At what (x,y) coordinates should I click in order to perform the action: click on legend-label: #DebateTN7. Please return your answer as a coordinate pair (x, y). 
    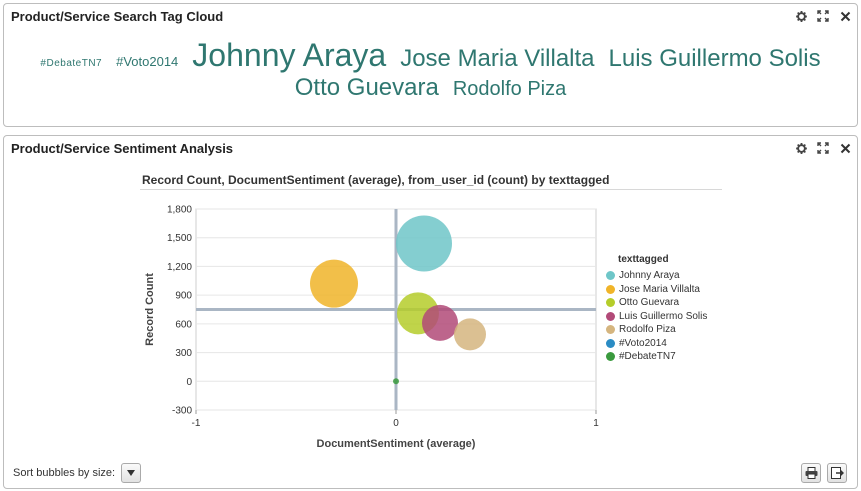
    Looking at the image, I should click on (647, 357).